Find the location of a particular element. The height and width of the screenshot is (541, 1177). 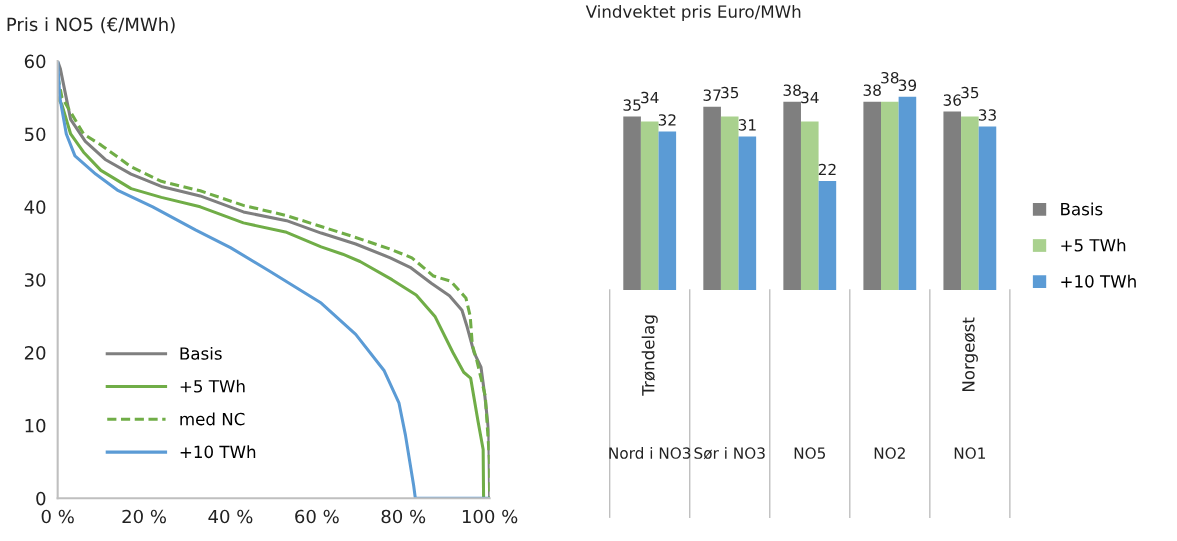

data-label: 36 is located at coordinates (952, 100).